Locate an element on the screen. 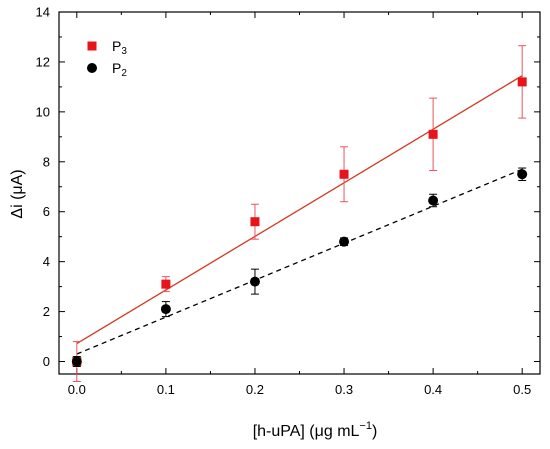  y-axis-title: Δi (μA) is located at coordinates (17, 193).